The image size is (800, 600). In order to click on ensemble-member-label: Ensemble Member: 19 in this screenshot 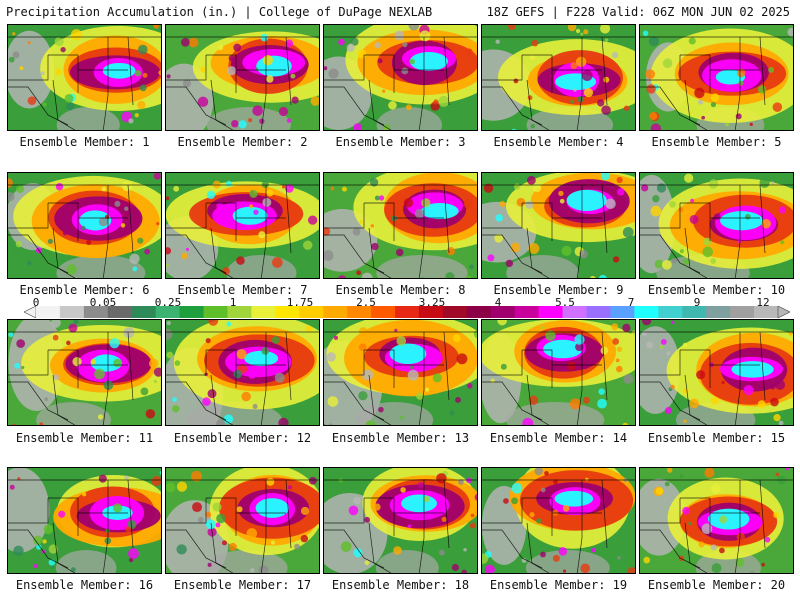, I will do `click(558, 585)`.